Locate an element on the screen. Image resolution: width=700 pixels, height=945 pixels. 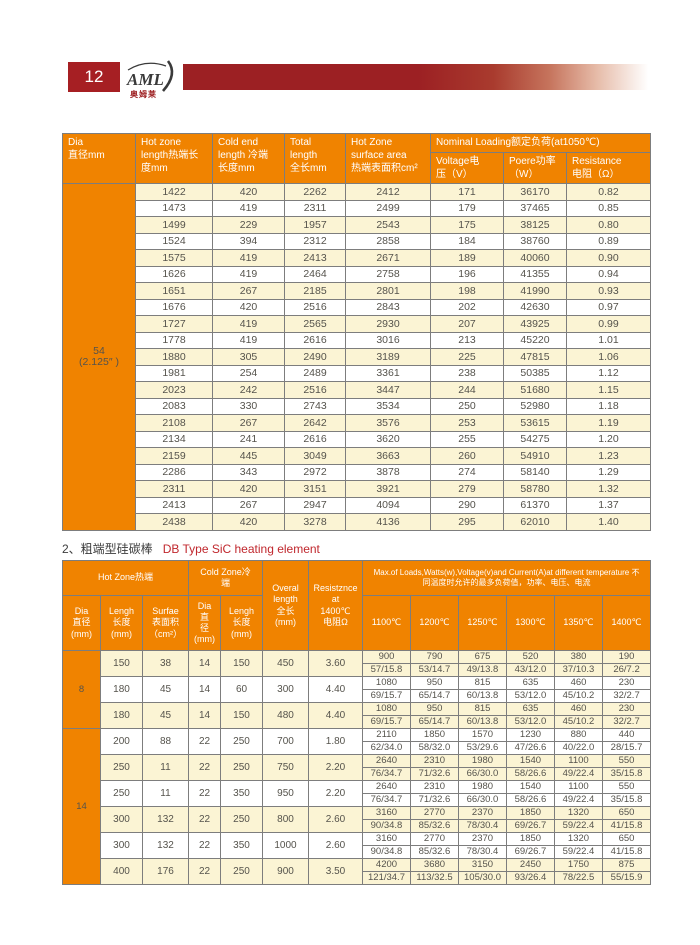
table1-cell: 3189 is located at coordinates (388, 357).